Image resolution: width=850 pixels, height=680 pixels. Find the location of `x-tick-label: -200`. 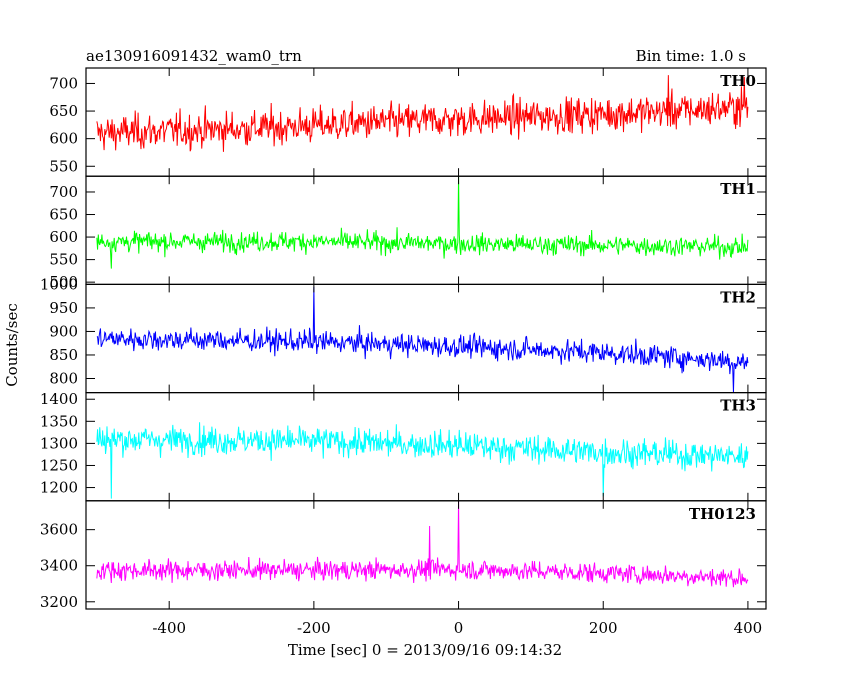

x-tick-label: -200 is located at coordinates (314, 628).